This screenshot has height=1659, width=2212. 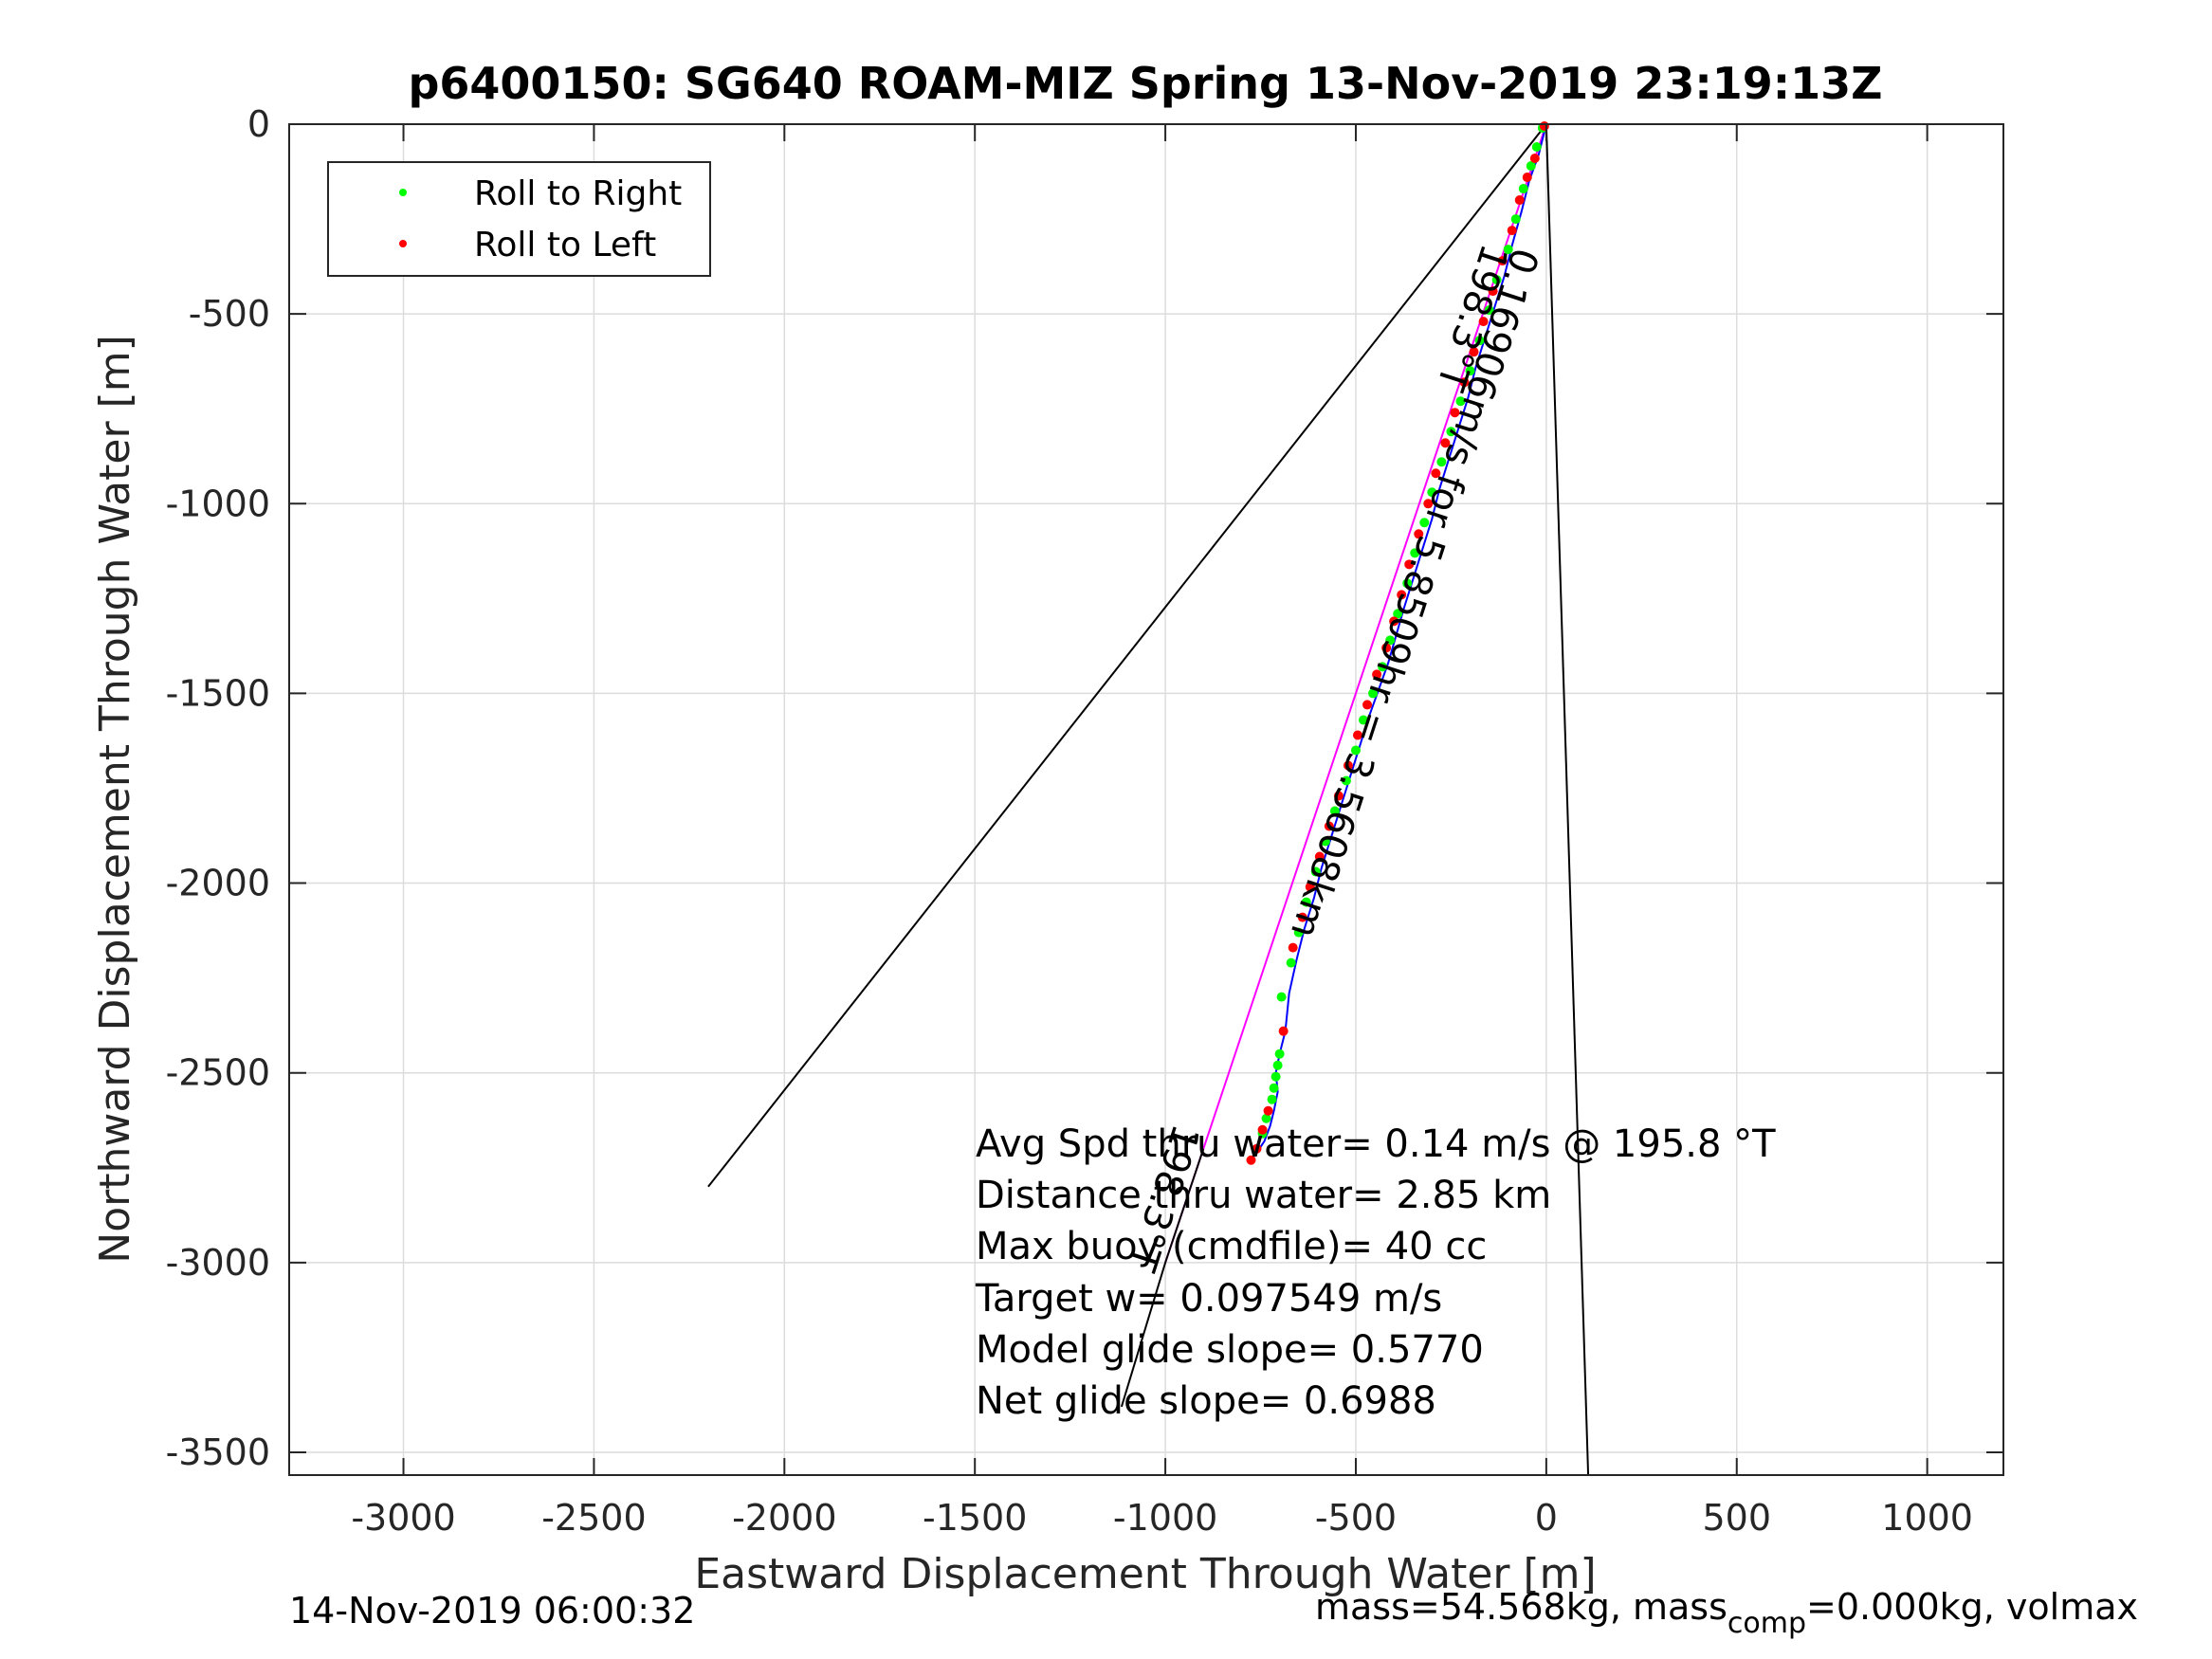 I want to click on y-tick-label: -500, so click(x=229, y=314).